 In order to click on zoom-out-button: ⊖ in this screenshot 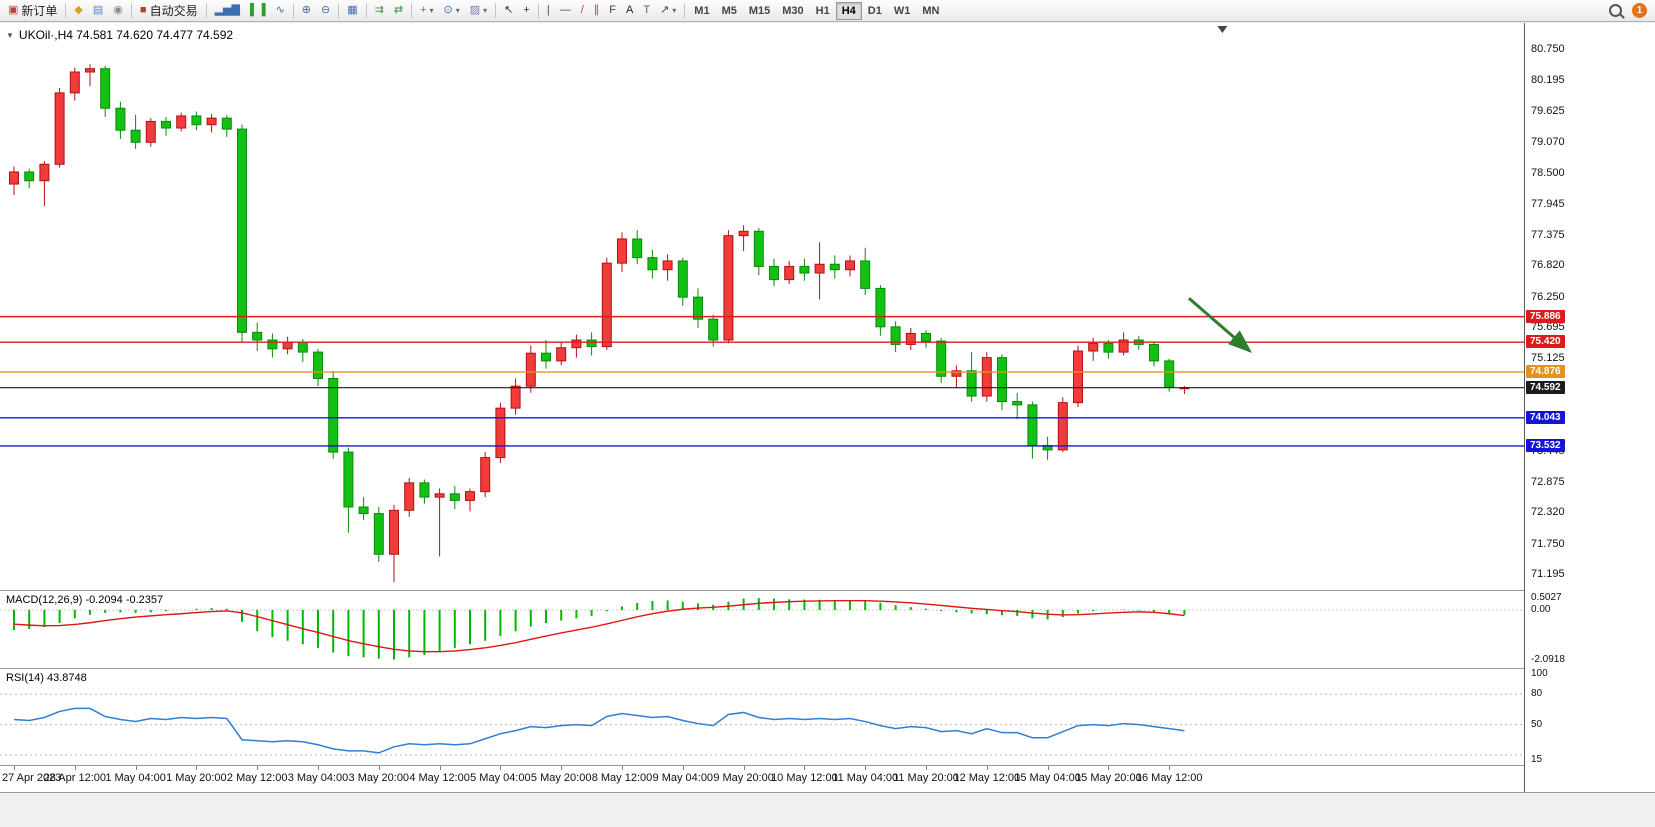, I will do `click(325, 10)`.